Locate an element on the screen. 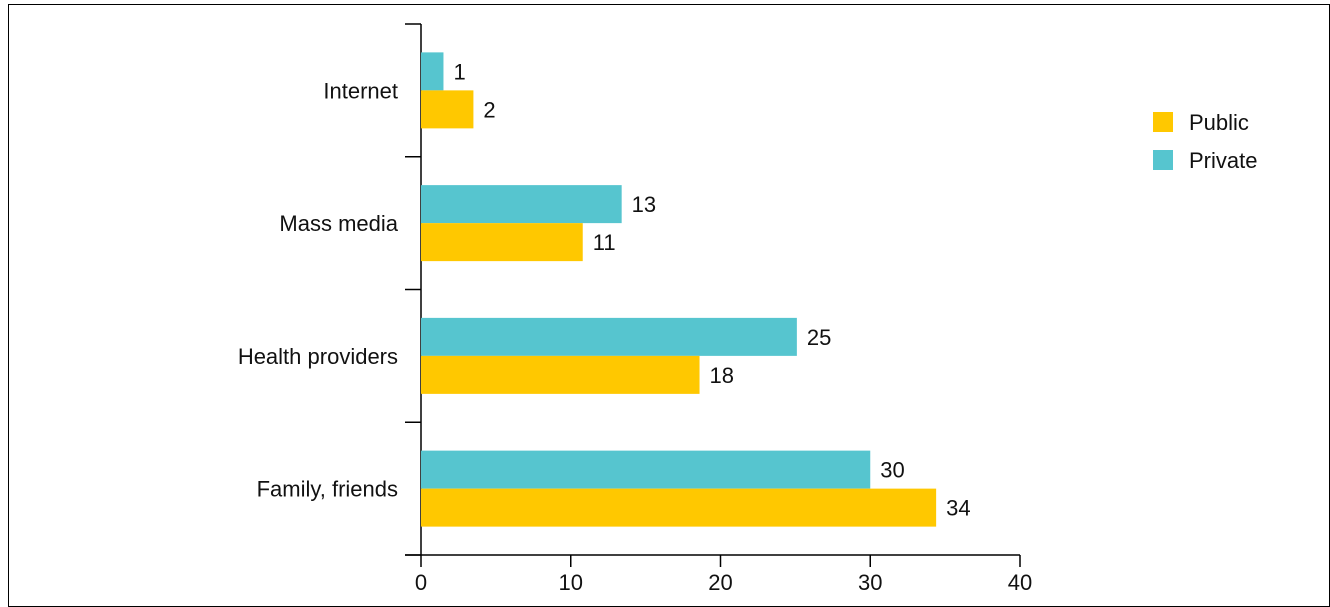  value-label: 1 is located at coordinates (459, 71).